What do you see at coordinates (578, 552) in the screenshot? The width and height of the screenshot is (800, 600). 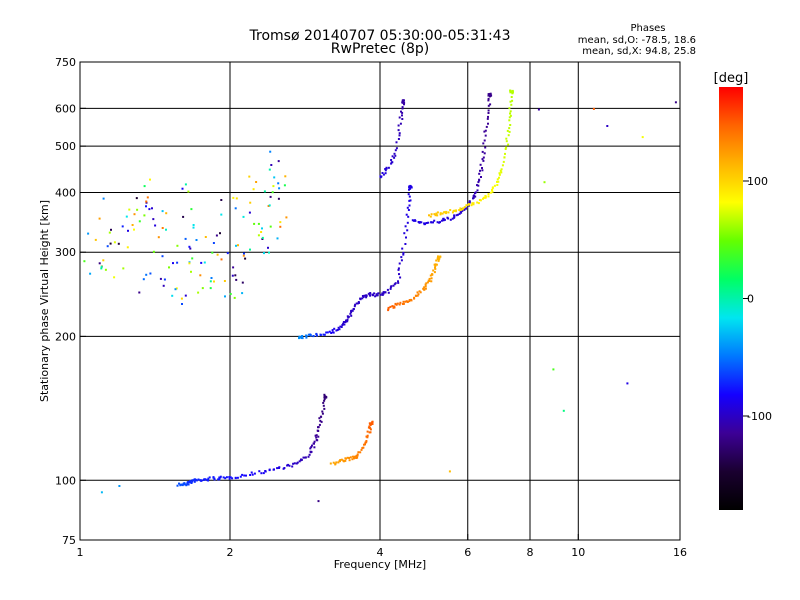 I see `x-tick-label: 10` at bounding box center [578, 552].